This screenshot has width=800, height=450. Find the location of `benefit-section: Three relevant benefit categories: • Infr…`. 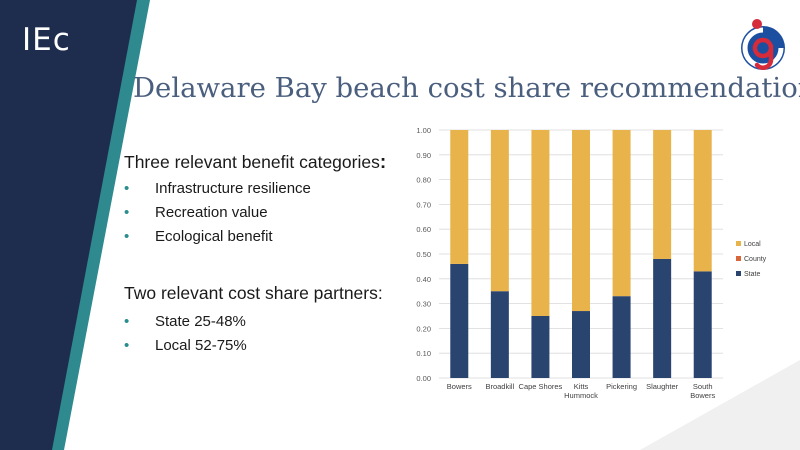

benefit-section: Three relevant benefit categories: • Infr… is located at coordinates (255, 200).